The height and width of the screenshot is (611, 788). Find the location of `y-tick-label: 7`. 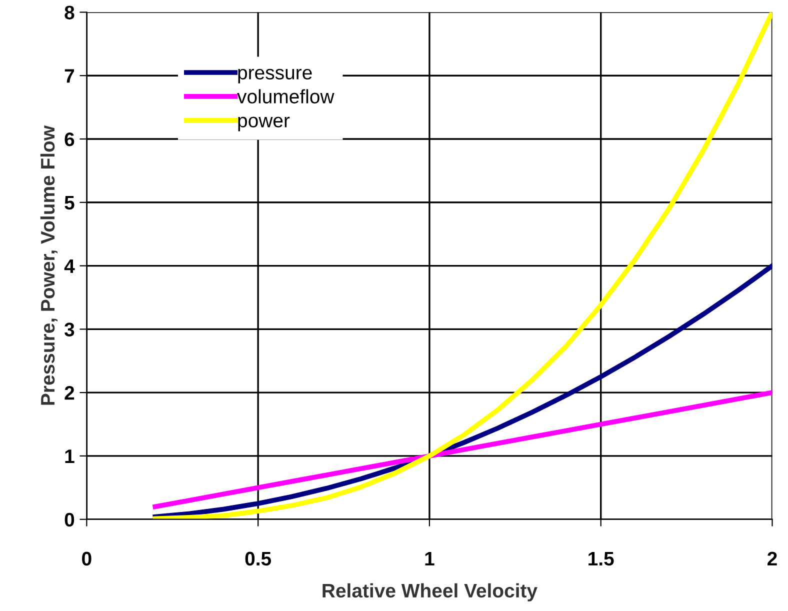

y-tick-label: 7 is located at coordinates (69, 76).